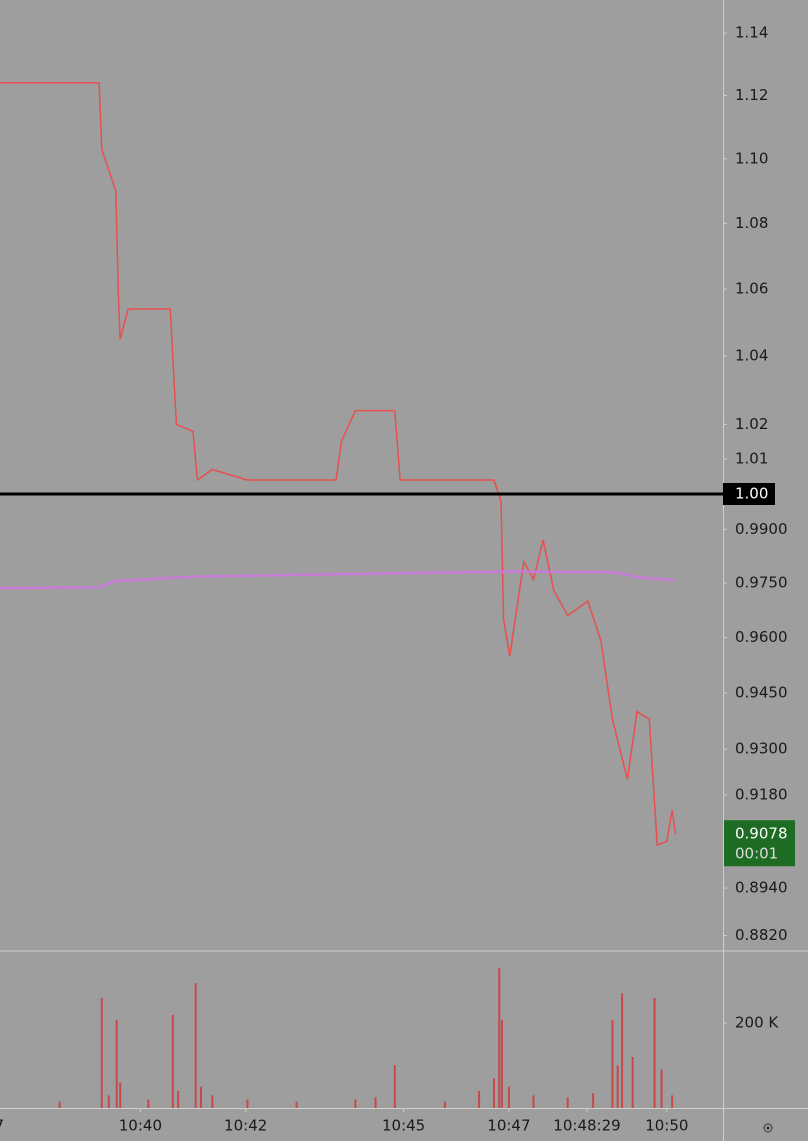 Image resolution: width=808 pixels, height=1141 pixels. I want to click on y-tick-label: 1.14, so click(751, 33).